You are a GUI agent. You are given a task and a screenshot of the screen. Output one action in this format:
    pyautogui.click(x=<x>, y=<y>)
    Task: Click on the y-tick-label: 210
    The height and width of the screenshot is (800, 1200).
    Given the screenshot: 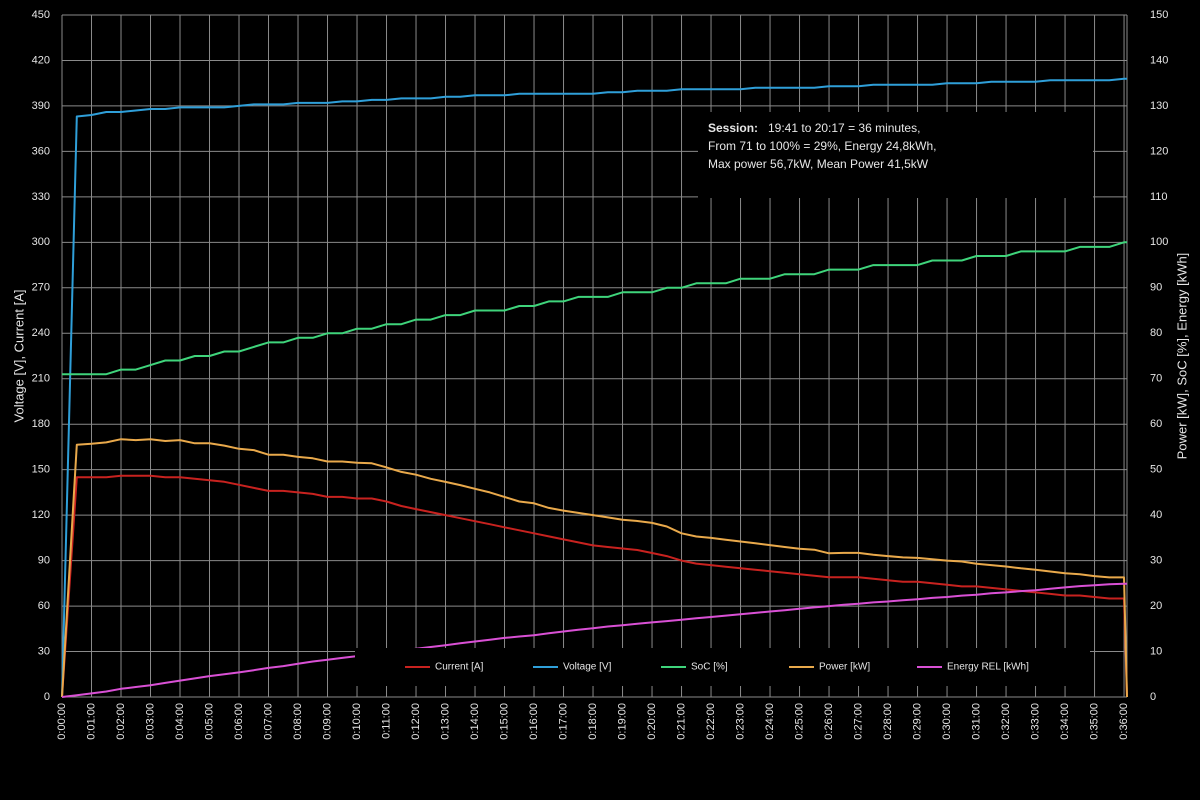 What is the action you would take?
    pyautogui.click(x=41, y=379)
    